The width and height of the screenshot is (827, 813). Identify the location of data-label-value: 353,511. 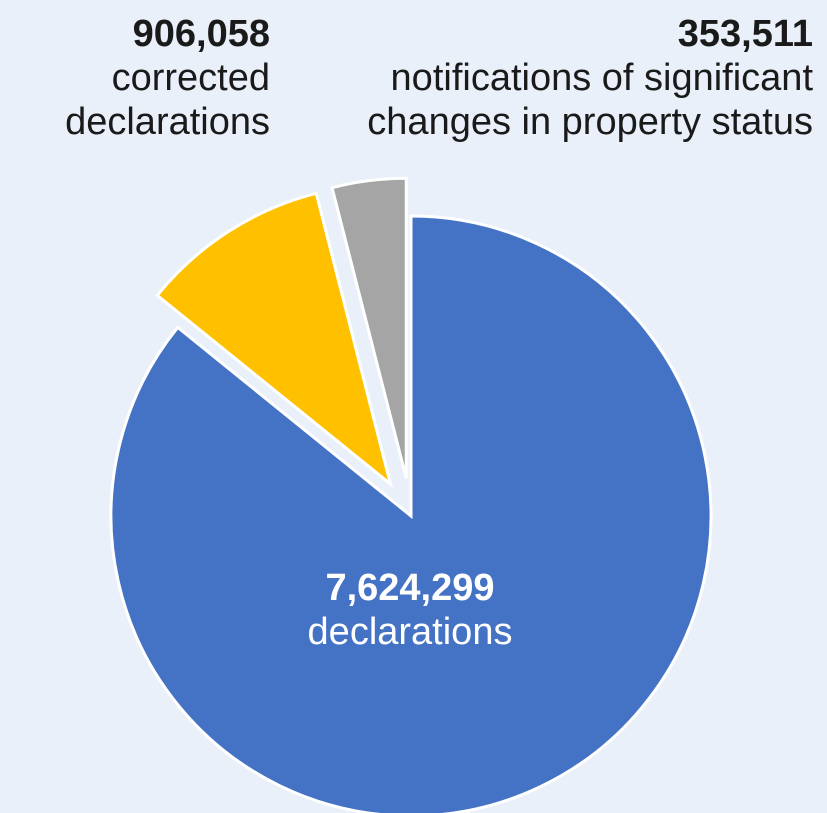
(745, 34).